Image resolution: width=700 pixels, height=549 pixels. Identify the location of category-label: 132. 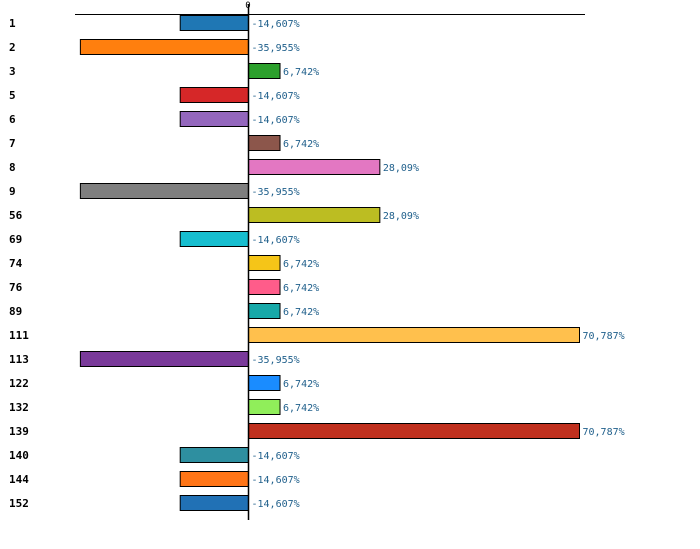
(19, 407).